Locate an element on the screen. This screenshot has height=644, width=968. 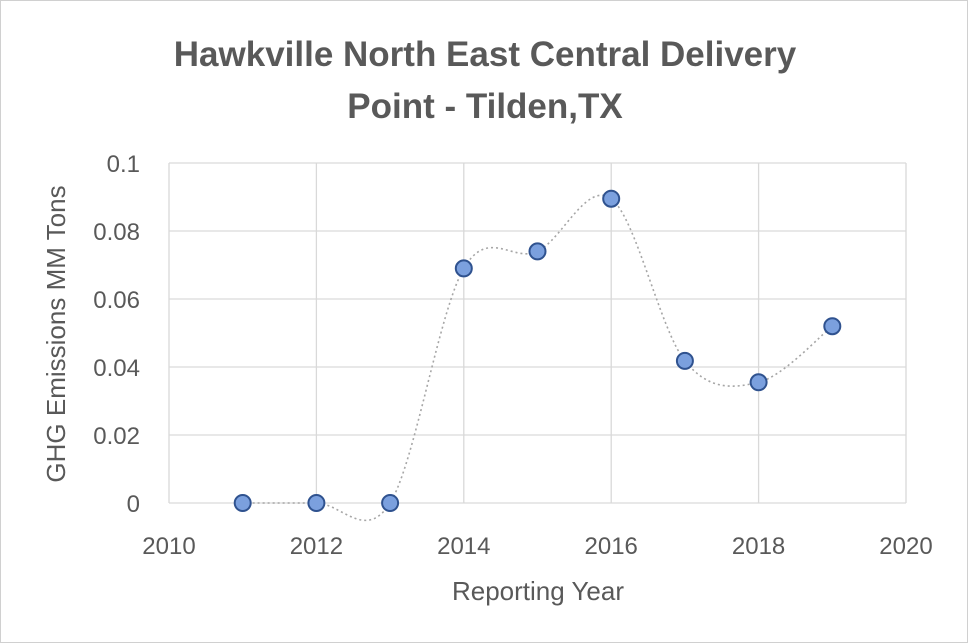
y-tick-label: 0.02 is located at coordinates (116, 436).